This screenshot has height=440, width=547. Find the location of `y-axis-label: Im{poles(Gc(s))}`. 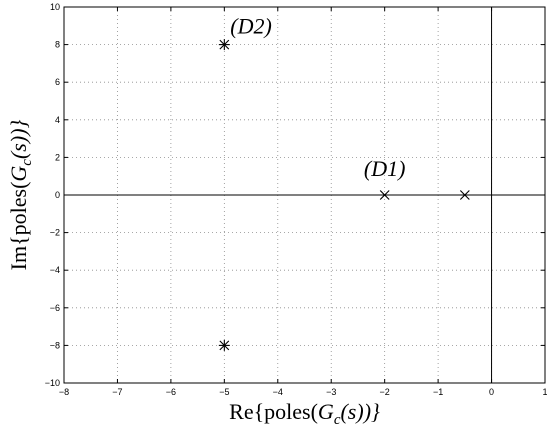

y-axis-label: Im{poles(Gc(s))} is located at coordinates (20, 194).